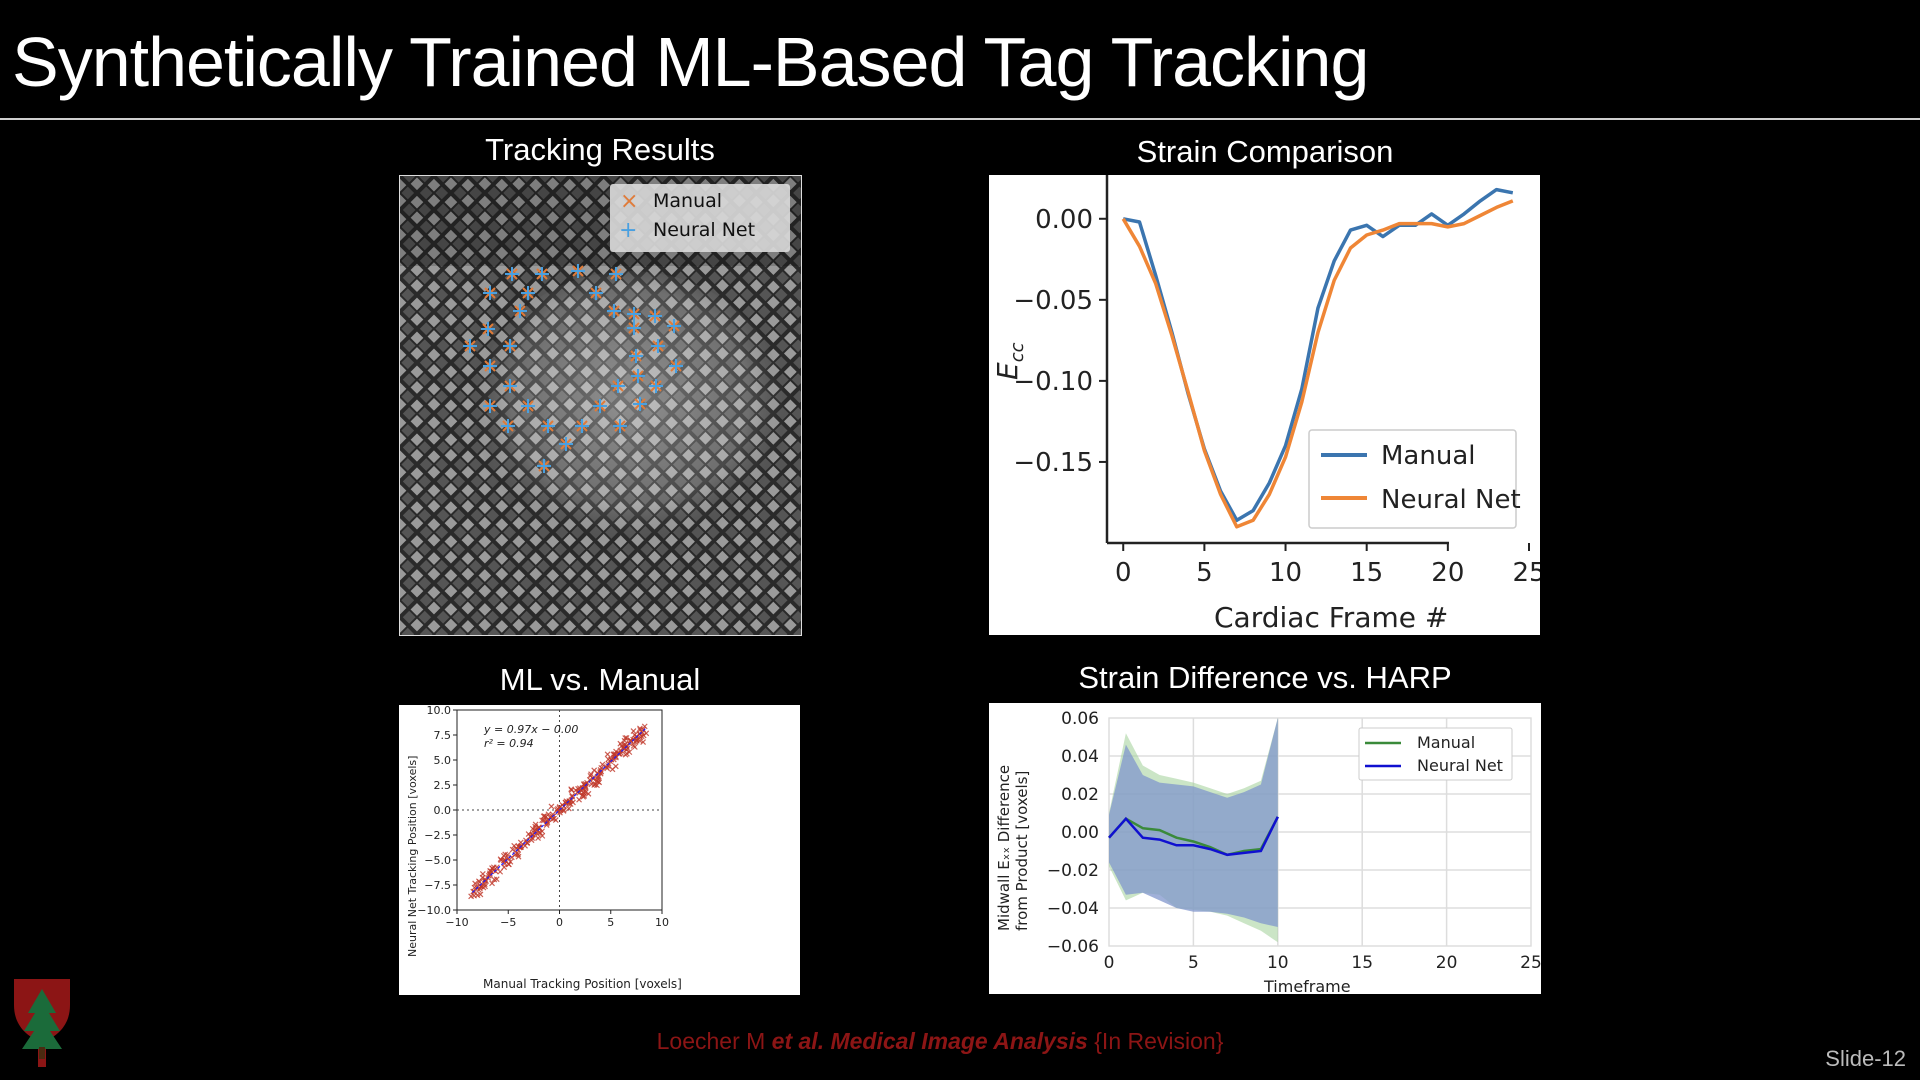  Describe the element at coordinates (700, 218) in the screenshot. I see `tracking-legend` at that location.